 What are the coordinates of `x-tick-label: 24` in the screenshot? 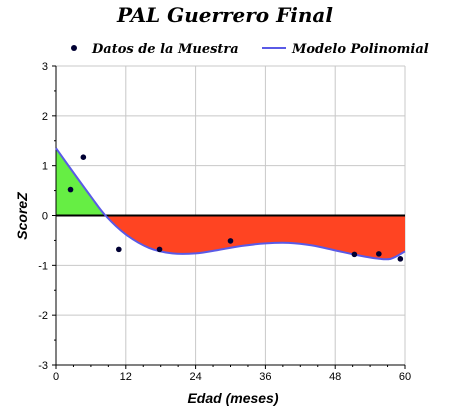 It's located at (195, 377).